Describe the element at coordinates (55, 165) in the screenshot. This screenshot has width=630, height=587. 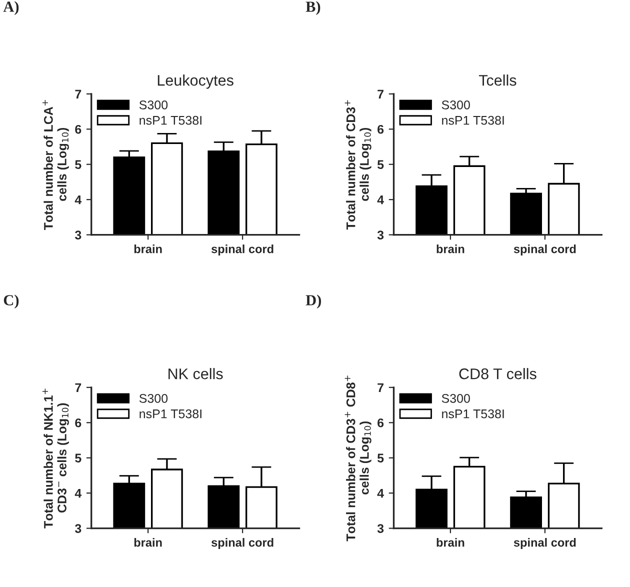
I see `text: Total number of LCA$^{+}$ cells (Log$_{10}$)` at that location.